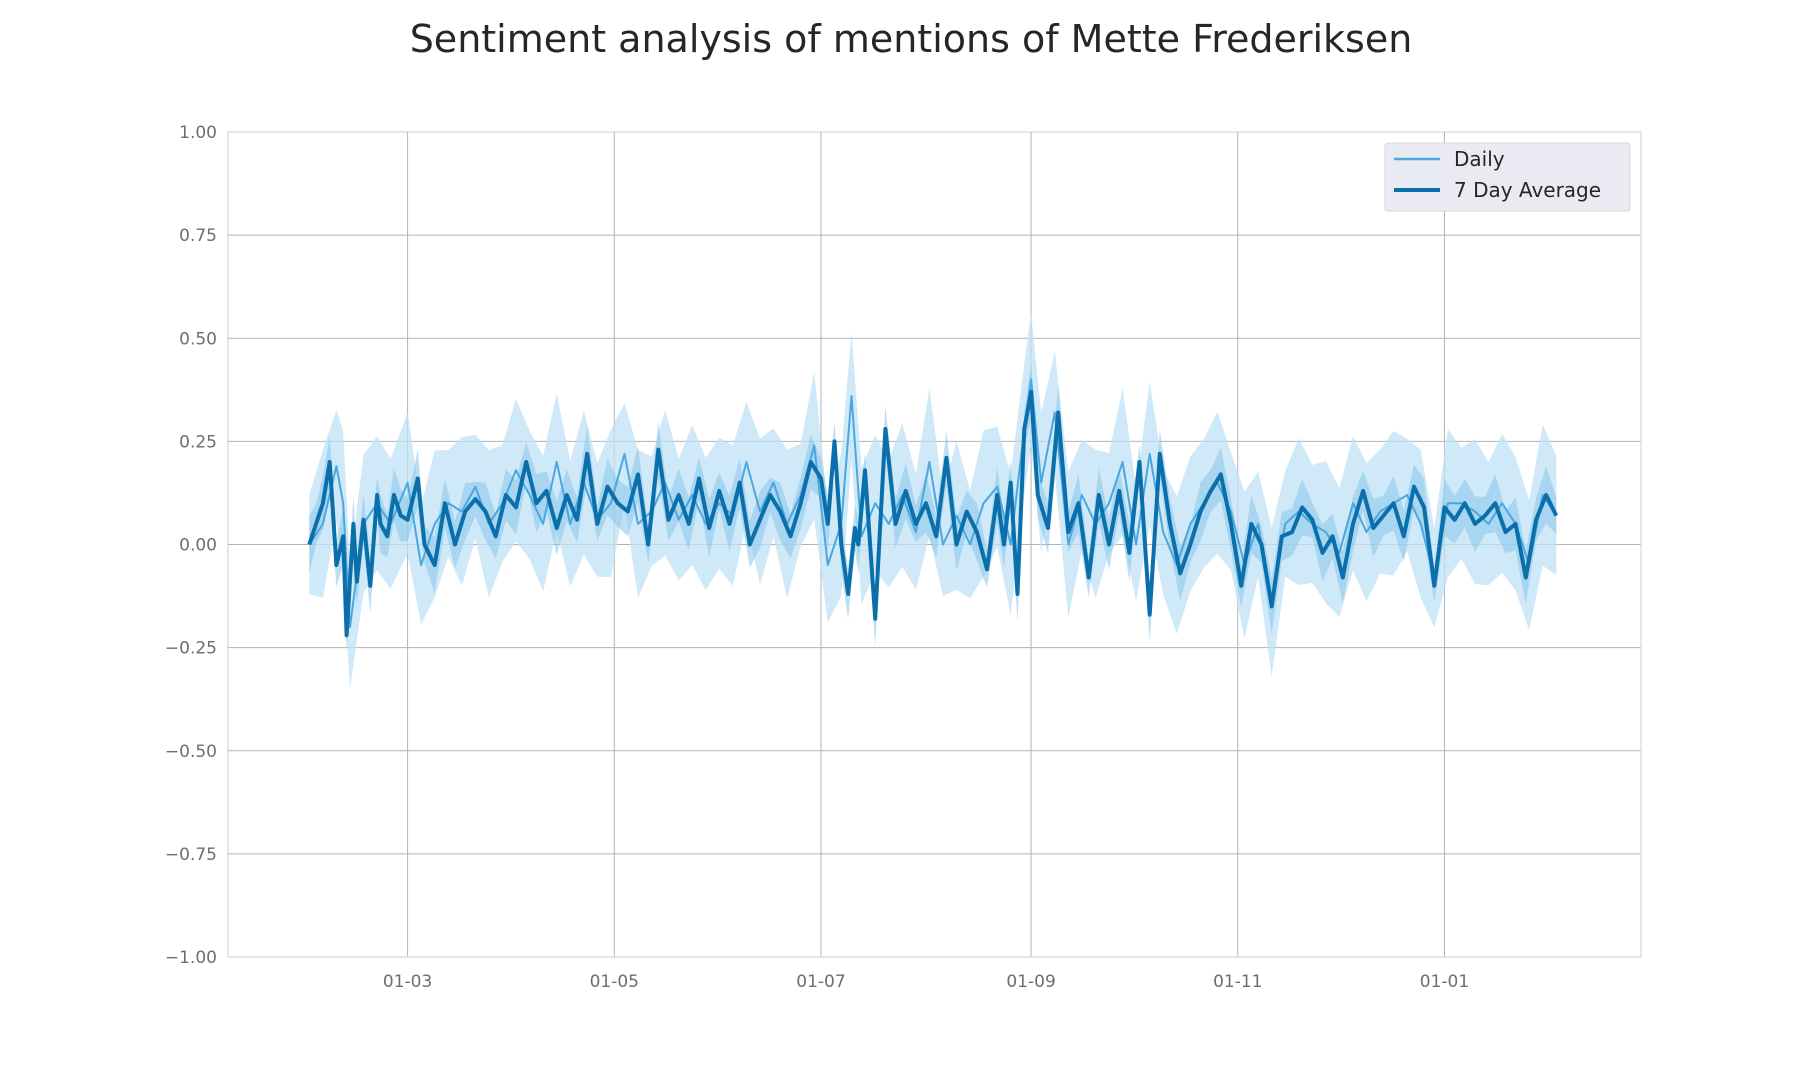 This screenshot has height=1080, width=1800. I want to click on x-tick-label: 01-07, so click(820, 982).